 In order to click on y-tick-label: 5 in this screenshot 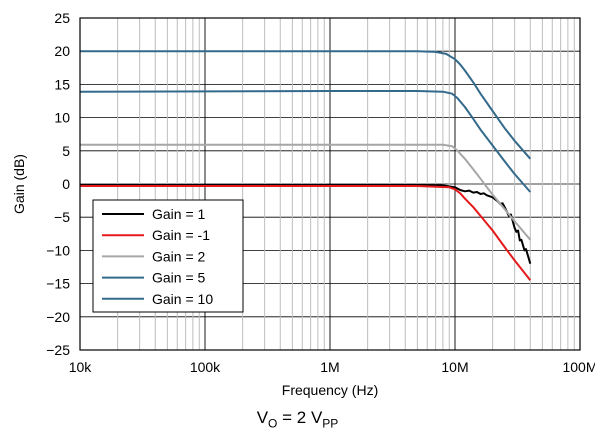, I will do `click(66, 151)`.